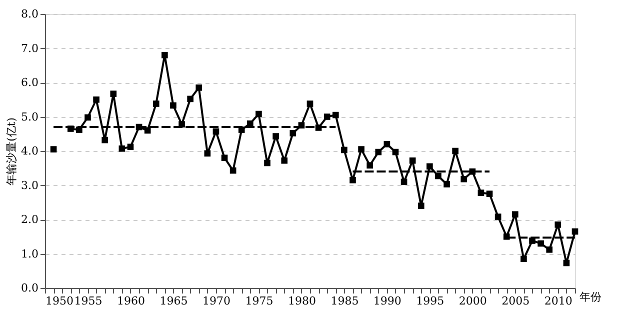 Image resolution: width=624 pixels, height=320 pixels. What do you see at coordinates (29, 219) in the screenshot?
I see `y-tick-label: 2.0` at bounding box center [29, 219].